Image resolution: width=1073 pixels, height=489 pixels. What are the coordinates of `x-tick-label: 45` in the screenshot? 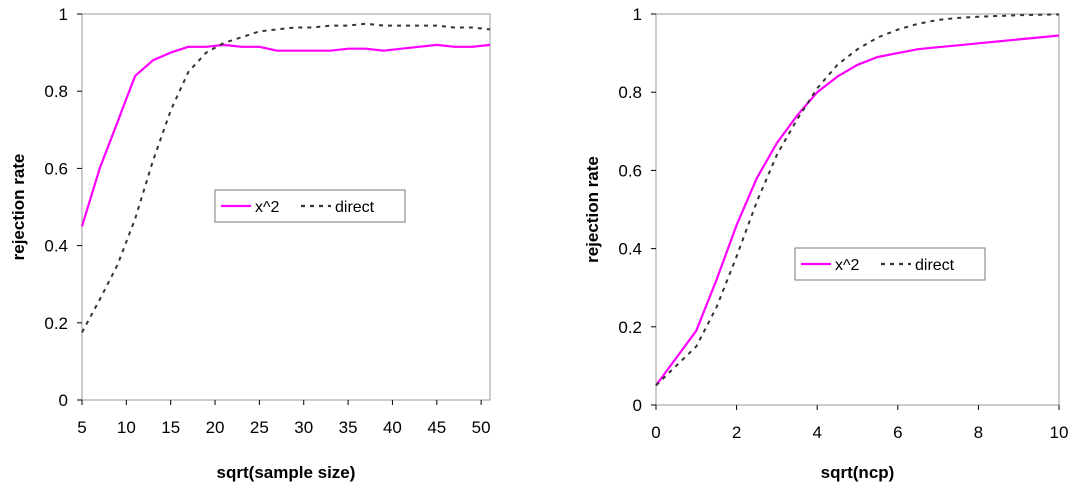 It's located at (436, 427).